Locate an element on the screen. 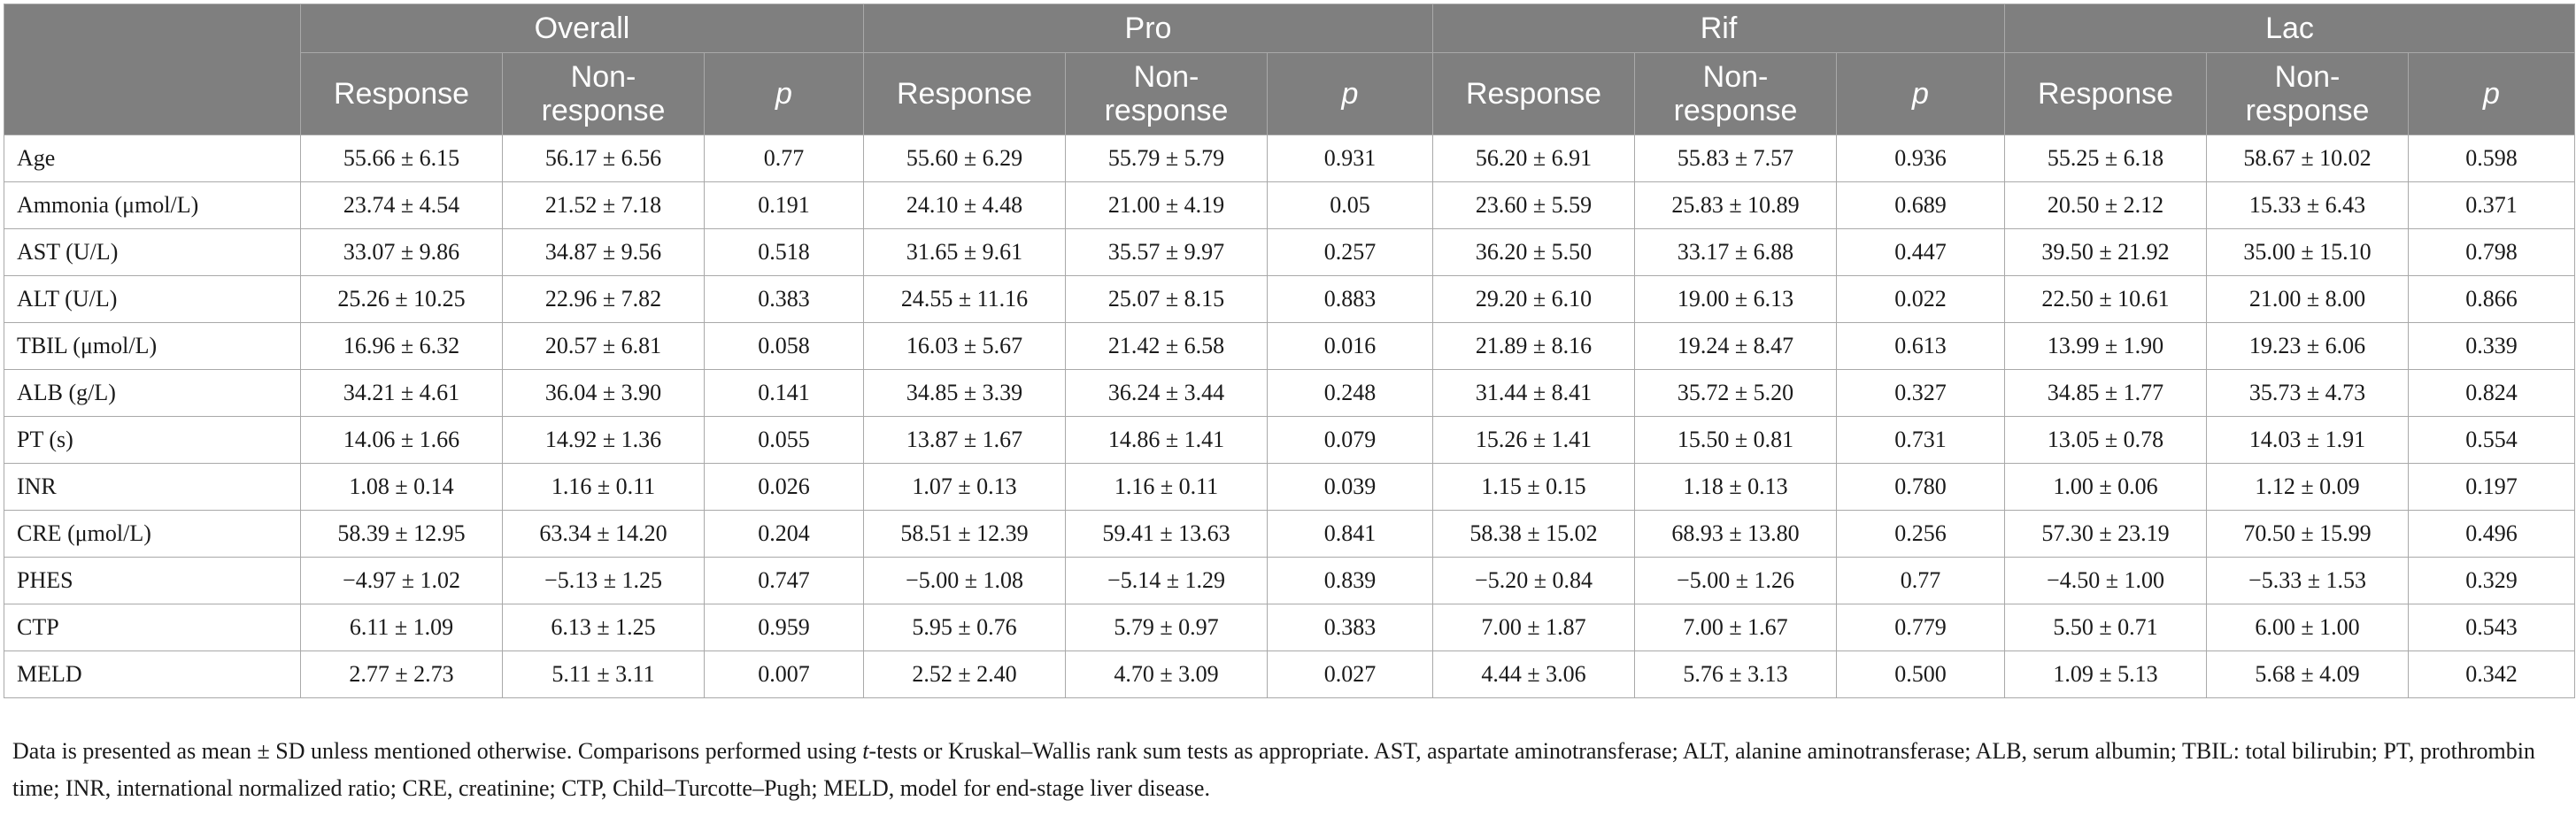 This screenshot has width=2576, height=816. footnote-t-italic: t is located at coordinates (865, 751).